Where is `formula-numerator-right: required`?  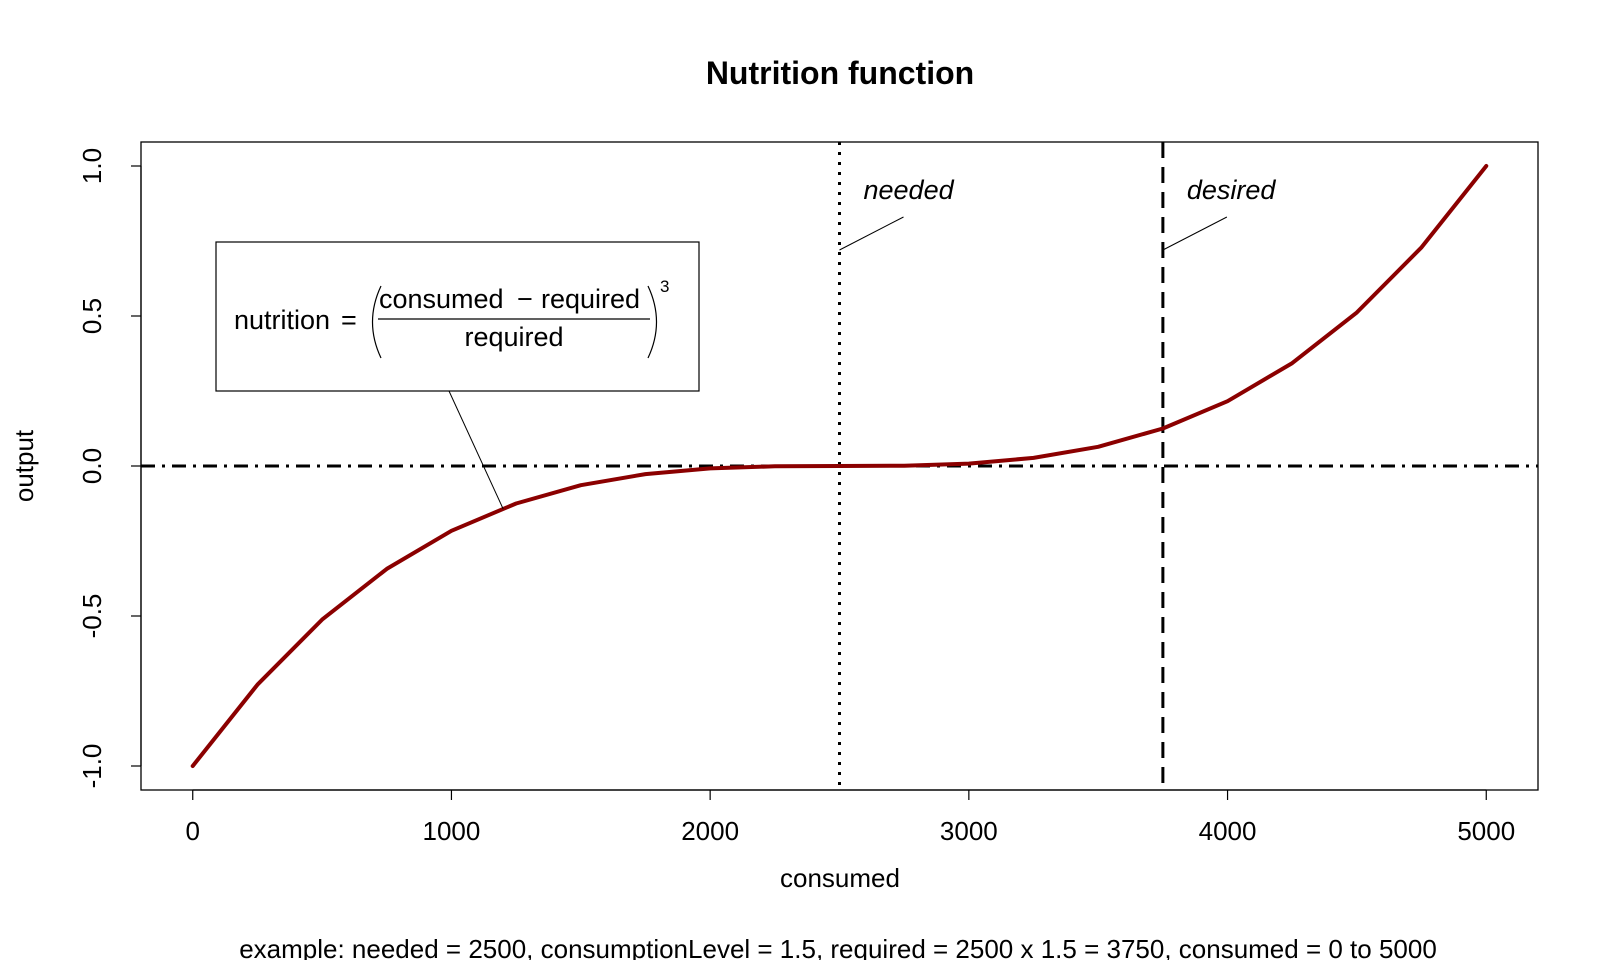 formula-numerator-right: required is located at coordinates (590, 299).